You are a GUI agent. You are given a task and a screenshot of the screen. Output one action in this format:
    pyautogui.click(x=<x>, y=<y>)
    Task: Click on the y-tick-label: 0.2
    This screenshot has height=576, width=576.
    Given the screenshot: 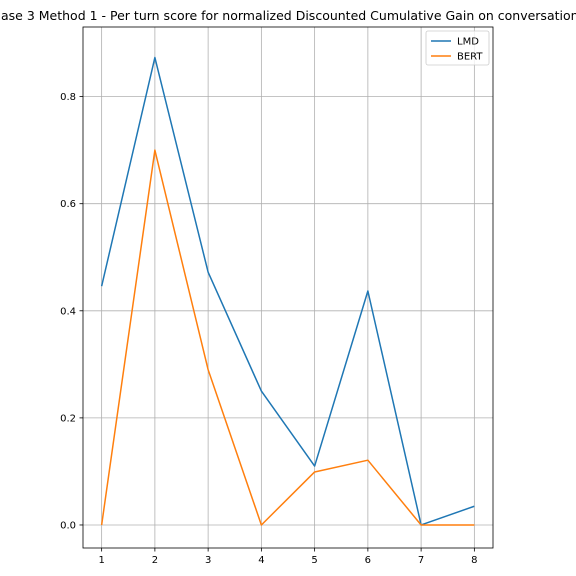 What is the action you would take?
    pyautogui.click(x=68, y=418)
    